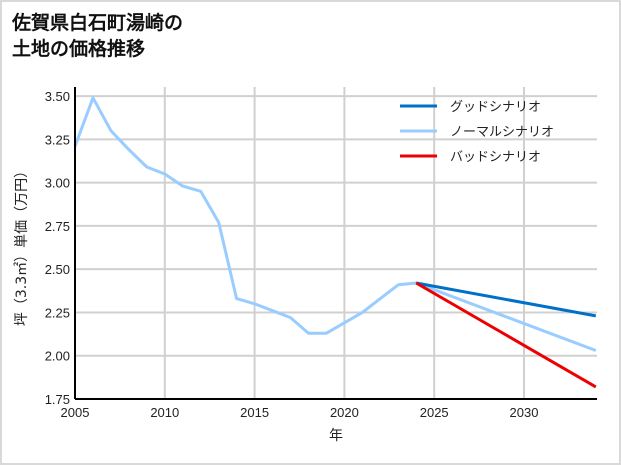 This screenshot has width=621, height=465. Describe the element at coordinates (57, 96) in the screenshot. I see `y-tick-label: 3.50` at that location.